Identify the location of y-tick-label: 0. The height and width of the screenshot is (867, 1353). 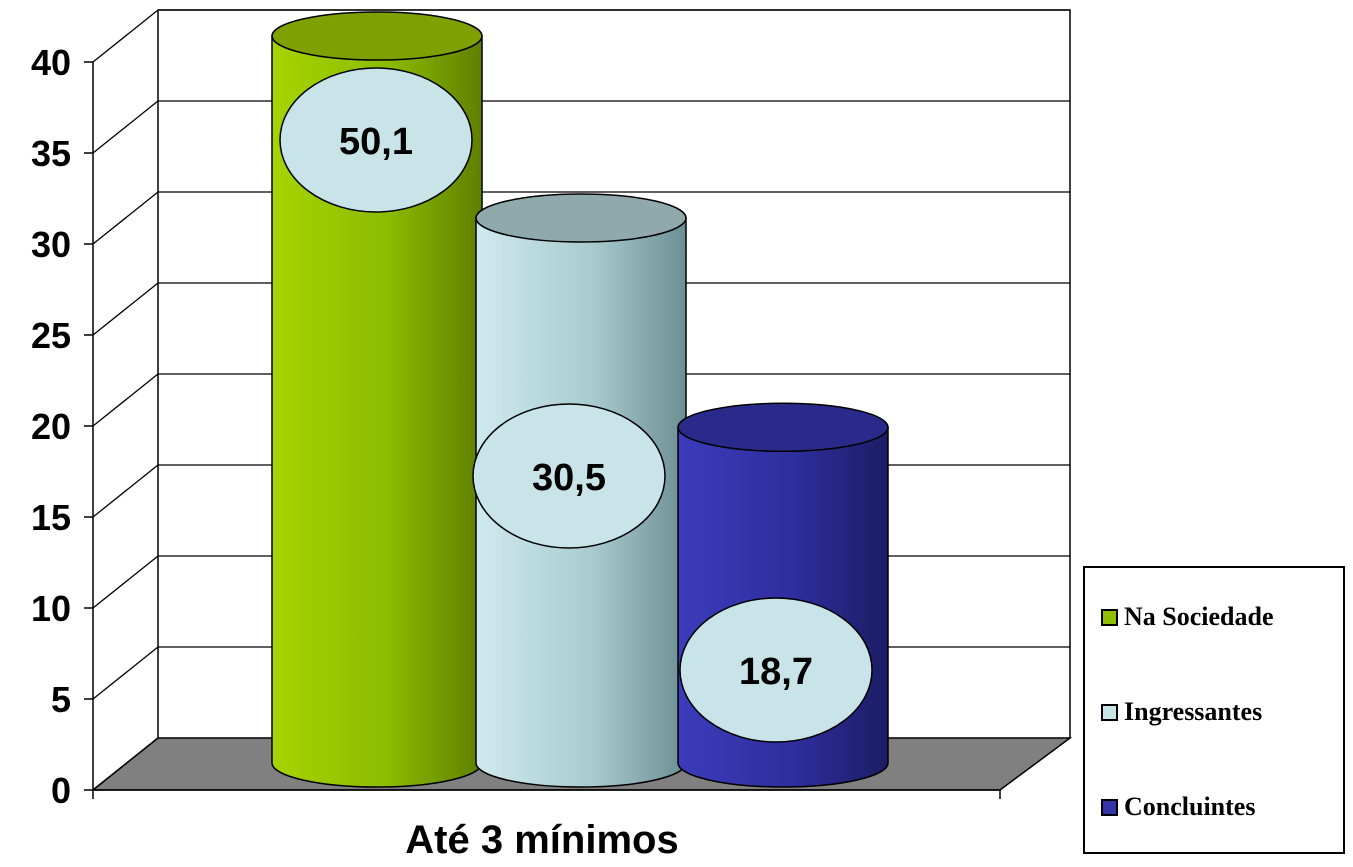
(61, 790).